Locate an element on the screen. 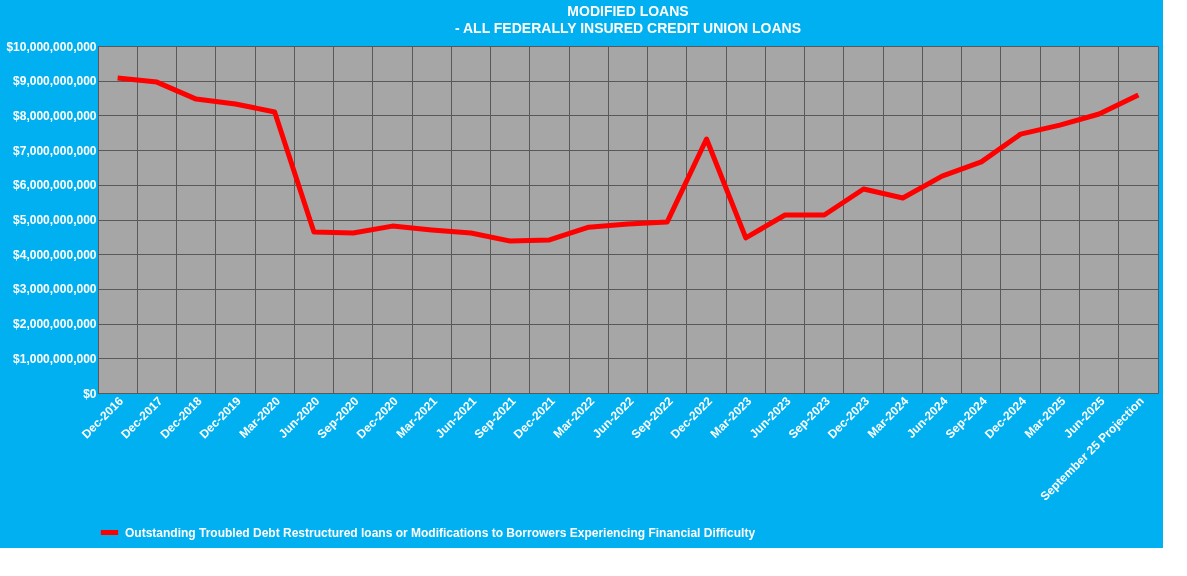 Image resolution: width=1187 pixels, height=576 pixels. y-tick-label: $10,000,000,000 is located at coordinates (51, 46).